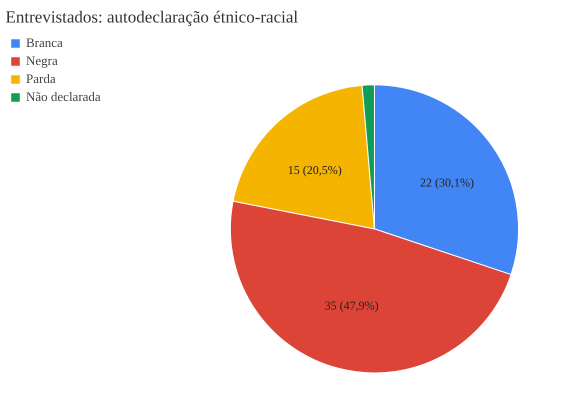 Image resolution: width=581 pixels, height=409 pixels. I want to click on legend-label: Não declarada, so click(63, 97).